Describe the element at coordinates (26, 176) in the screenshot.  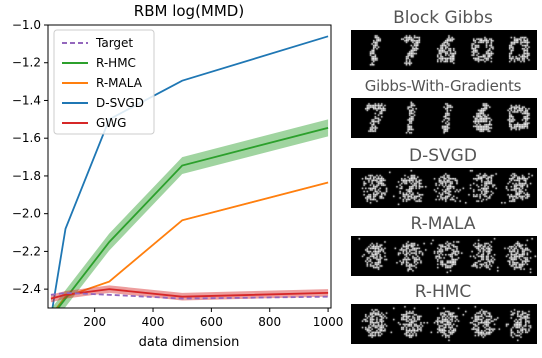
I see `y-tick-label: −1.8` at that location.